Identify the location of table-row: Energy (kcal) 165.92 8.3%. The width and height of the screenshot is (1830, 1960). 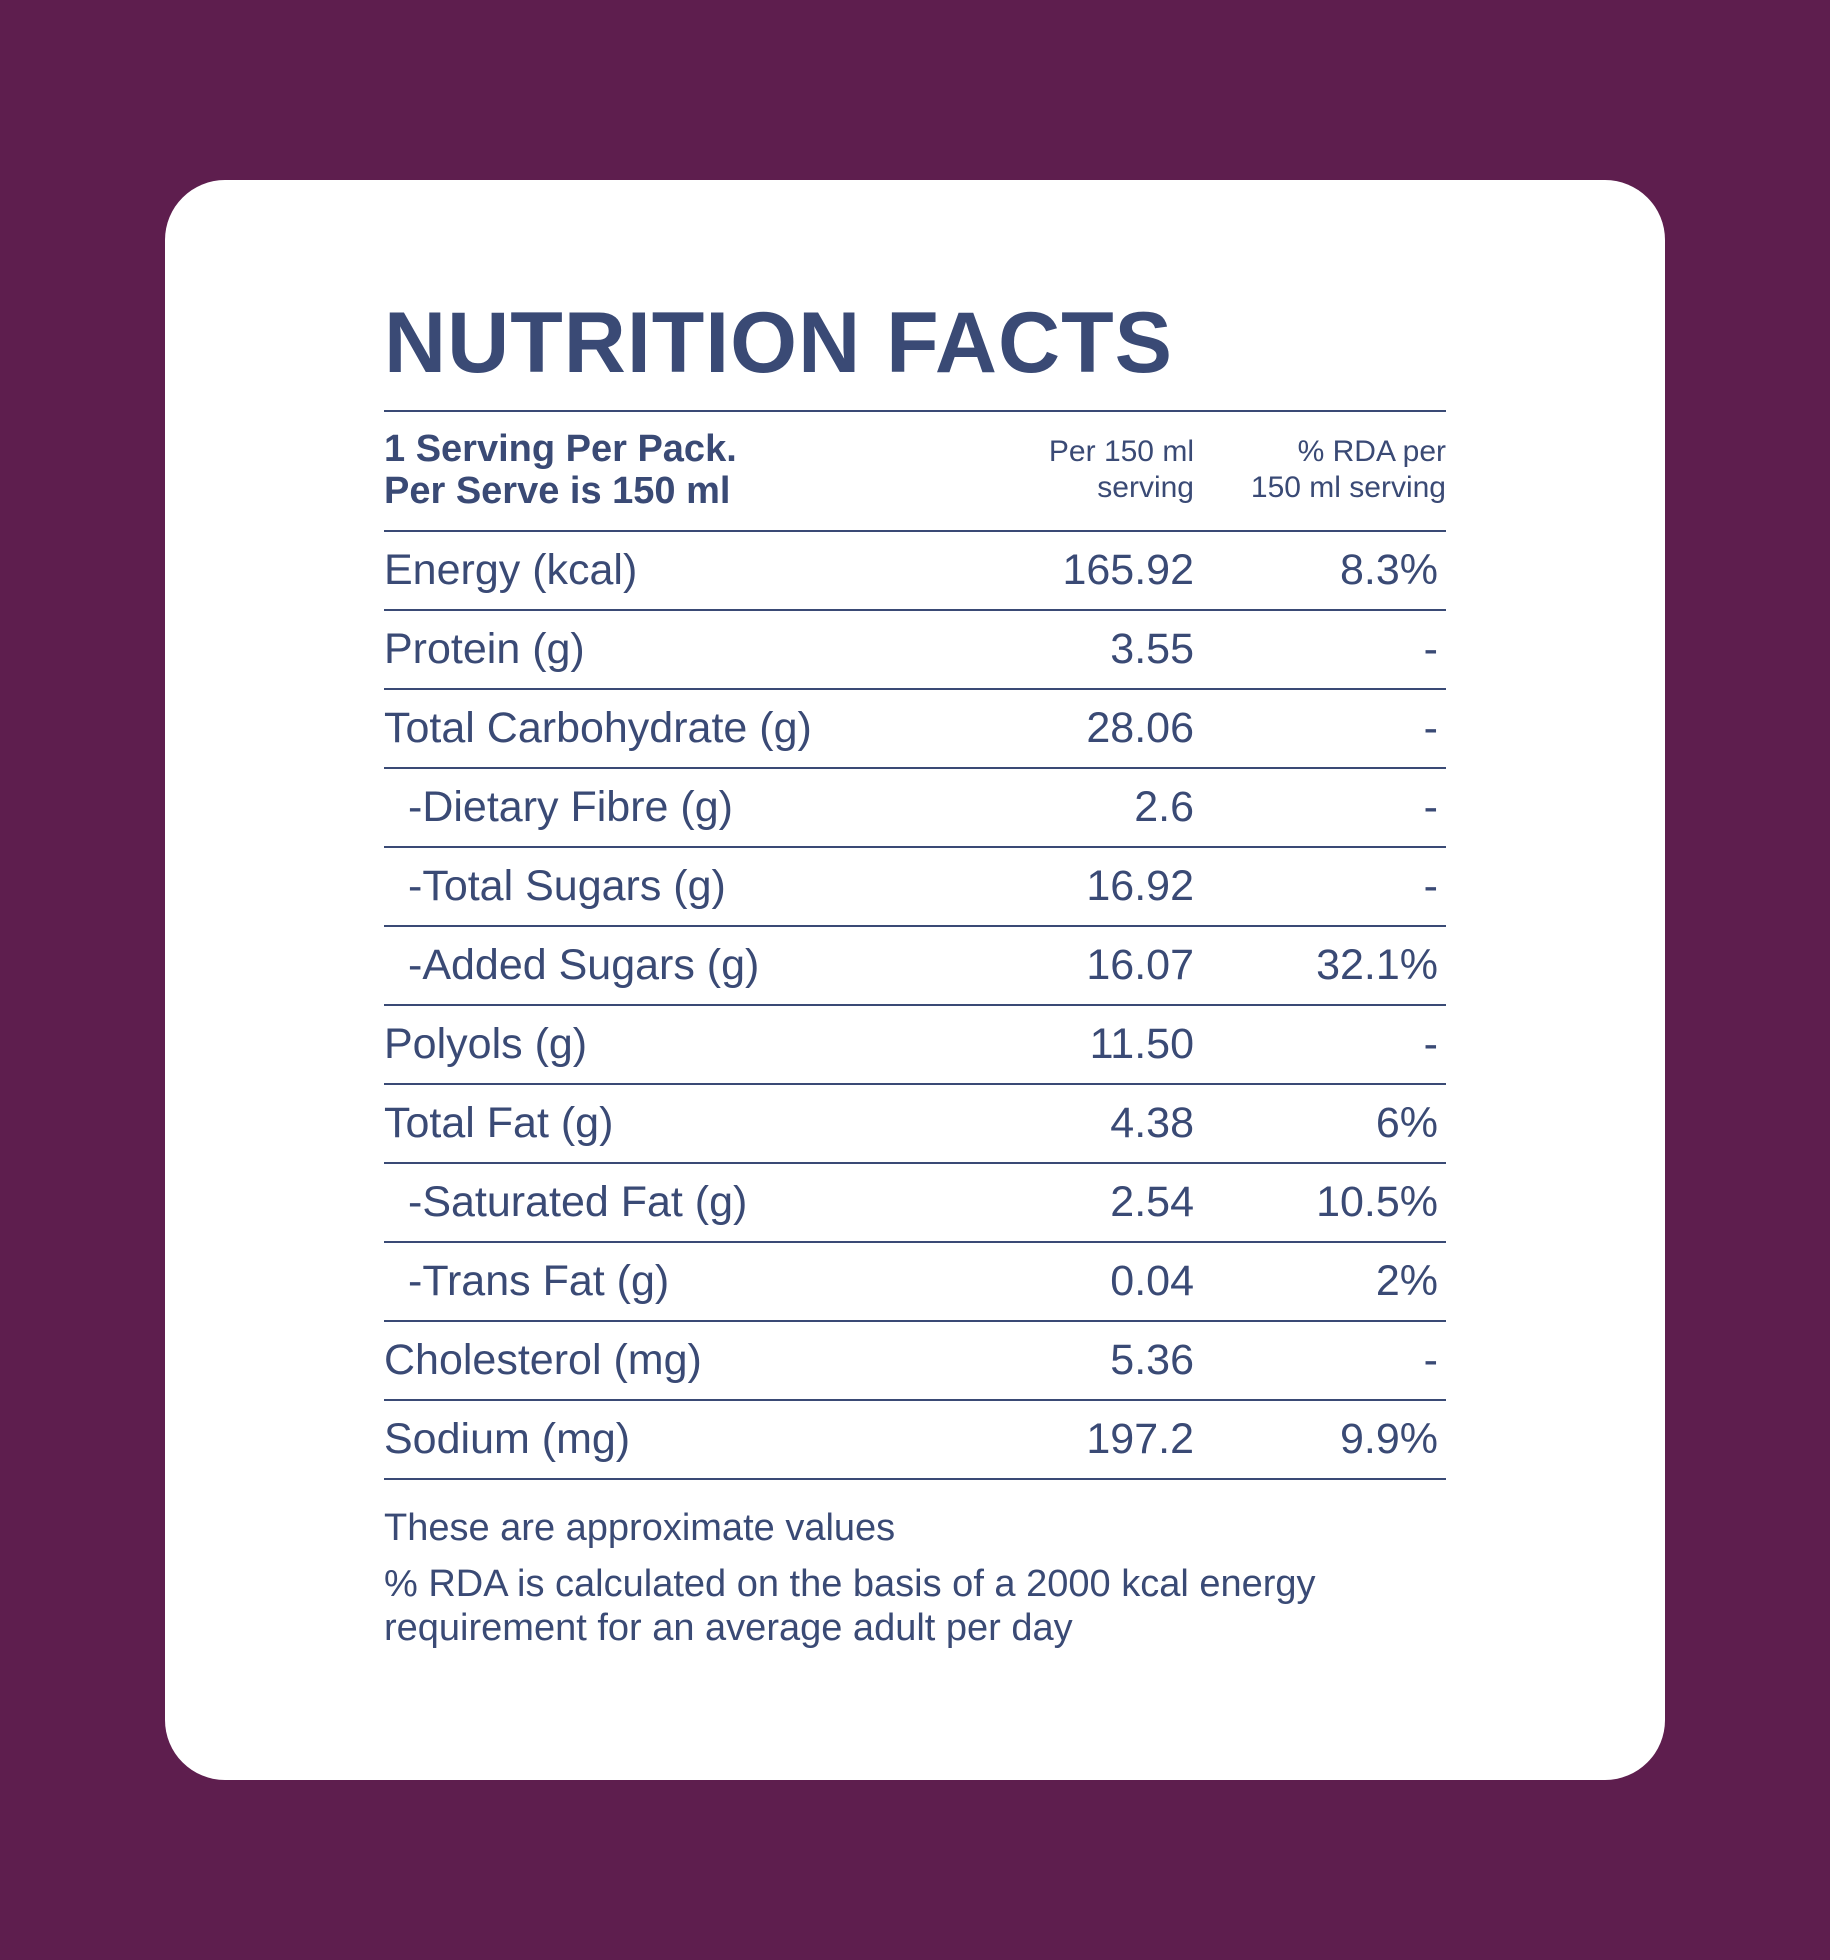
(915, 571).